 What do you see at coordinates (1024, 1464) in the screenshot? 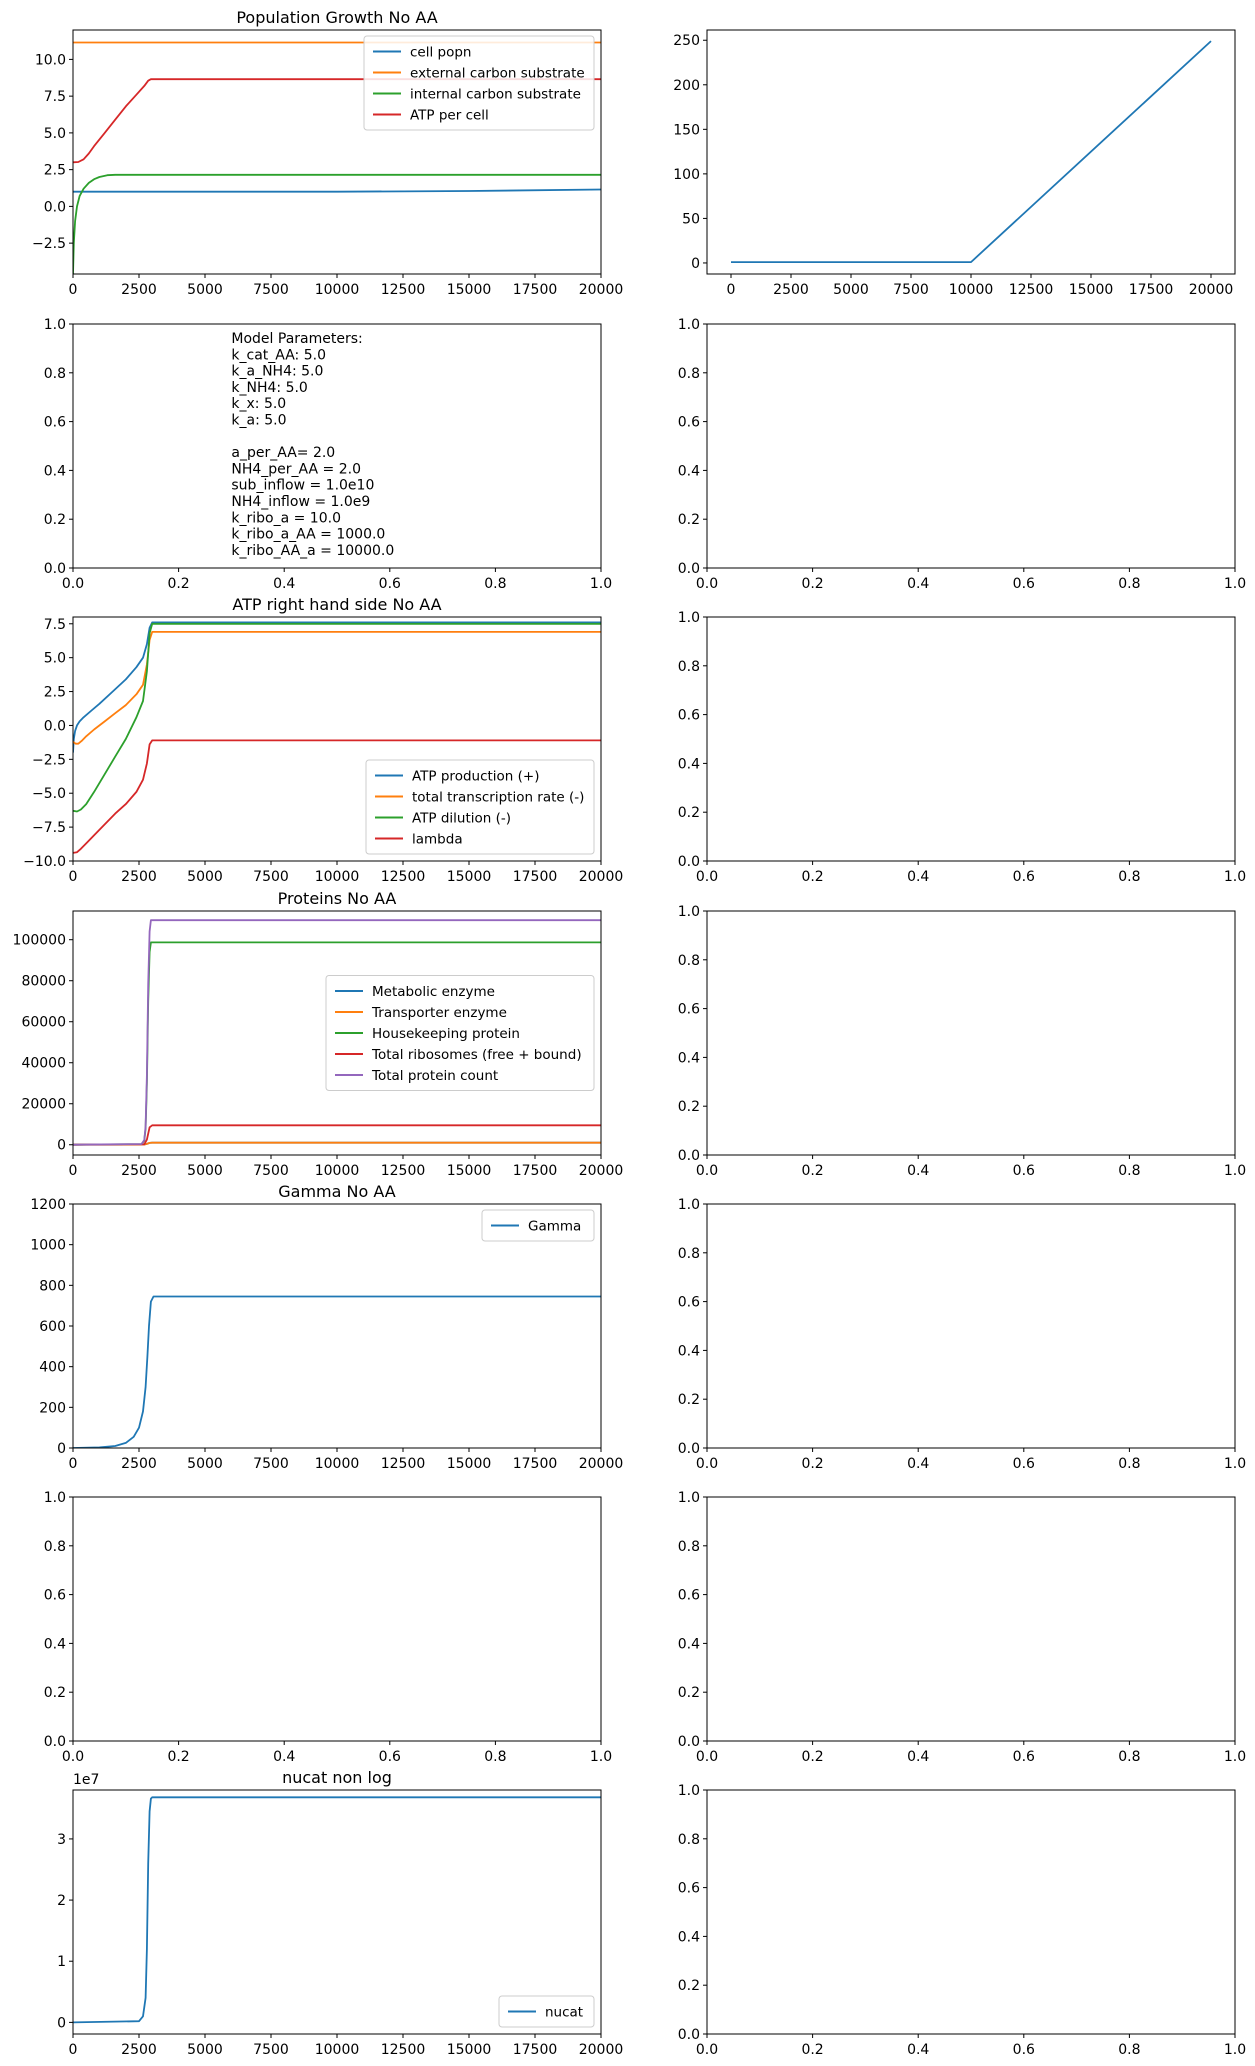
I see `x-tick-label: 0.6` at bounding box center [1024, 1464].